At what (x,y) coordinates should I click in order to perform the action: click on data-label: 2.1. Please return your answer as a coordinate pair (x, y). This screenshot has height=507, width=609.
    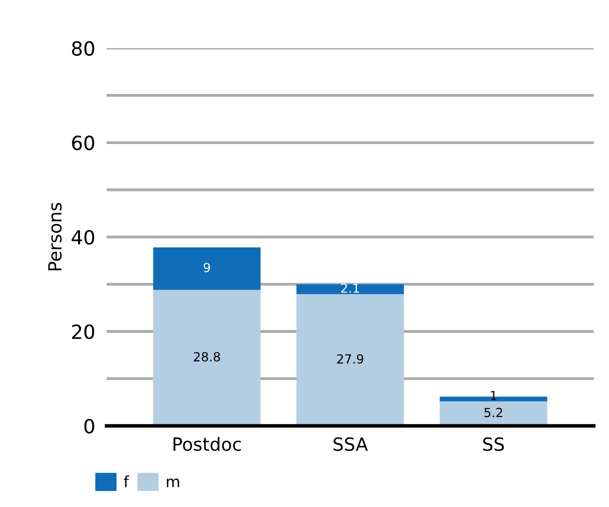
    Looking at the image, I should click on (350, 288).